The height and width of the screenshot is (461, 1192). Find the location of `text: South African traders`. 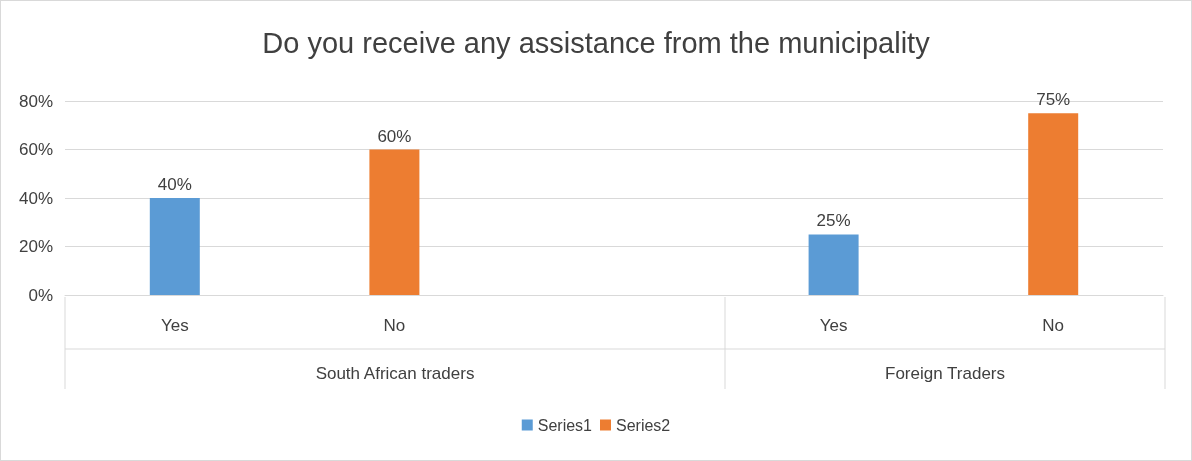

text: South African traders is located at coordinates (395, 373).